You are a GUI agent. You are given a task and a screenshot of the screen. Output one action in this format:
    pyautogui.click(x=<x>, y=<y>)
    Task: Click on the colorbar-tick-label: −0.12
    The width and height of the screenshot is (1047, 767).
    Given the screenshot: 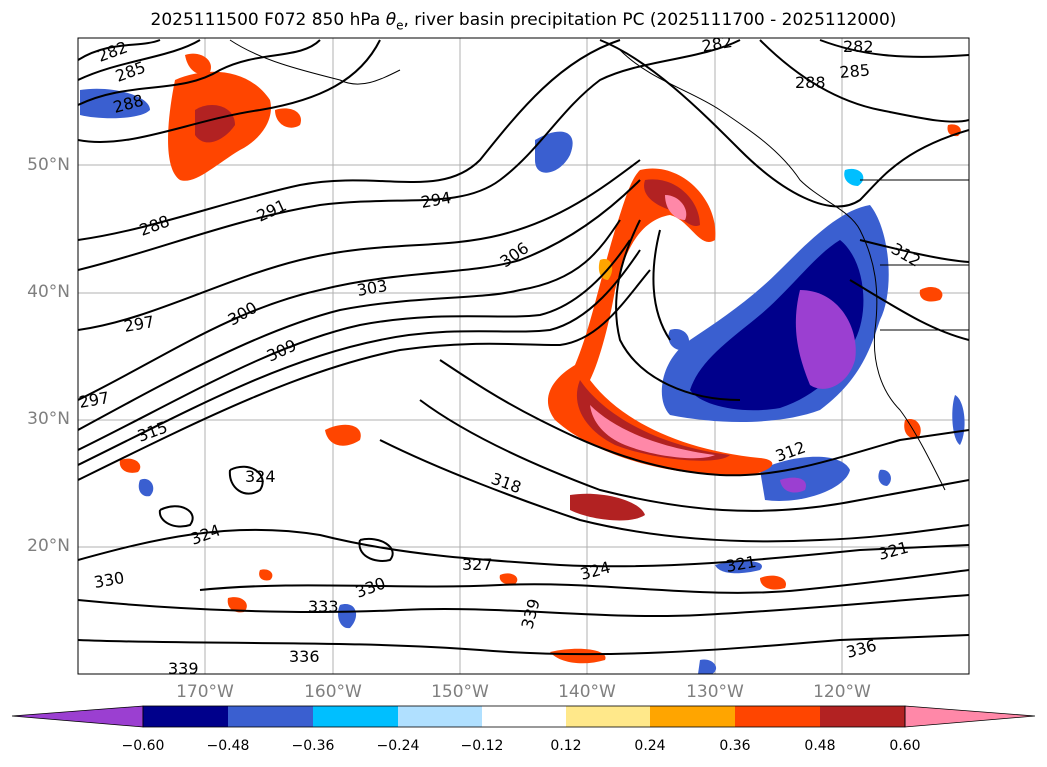 What is the action you would take?
    pyautogui.click(x=482, y=746)
    